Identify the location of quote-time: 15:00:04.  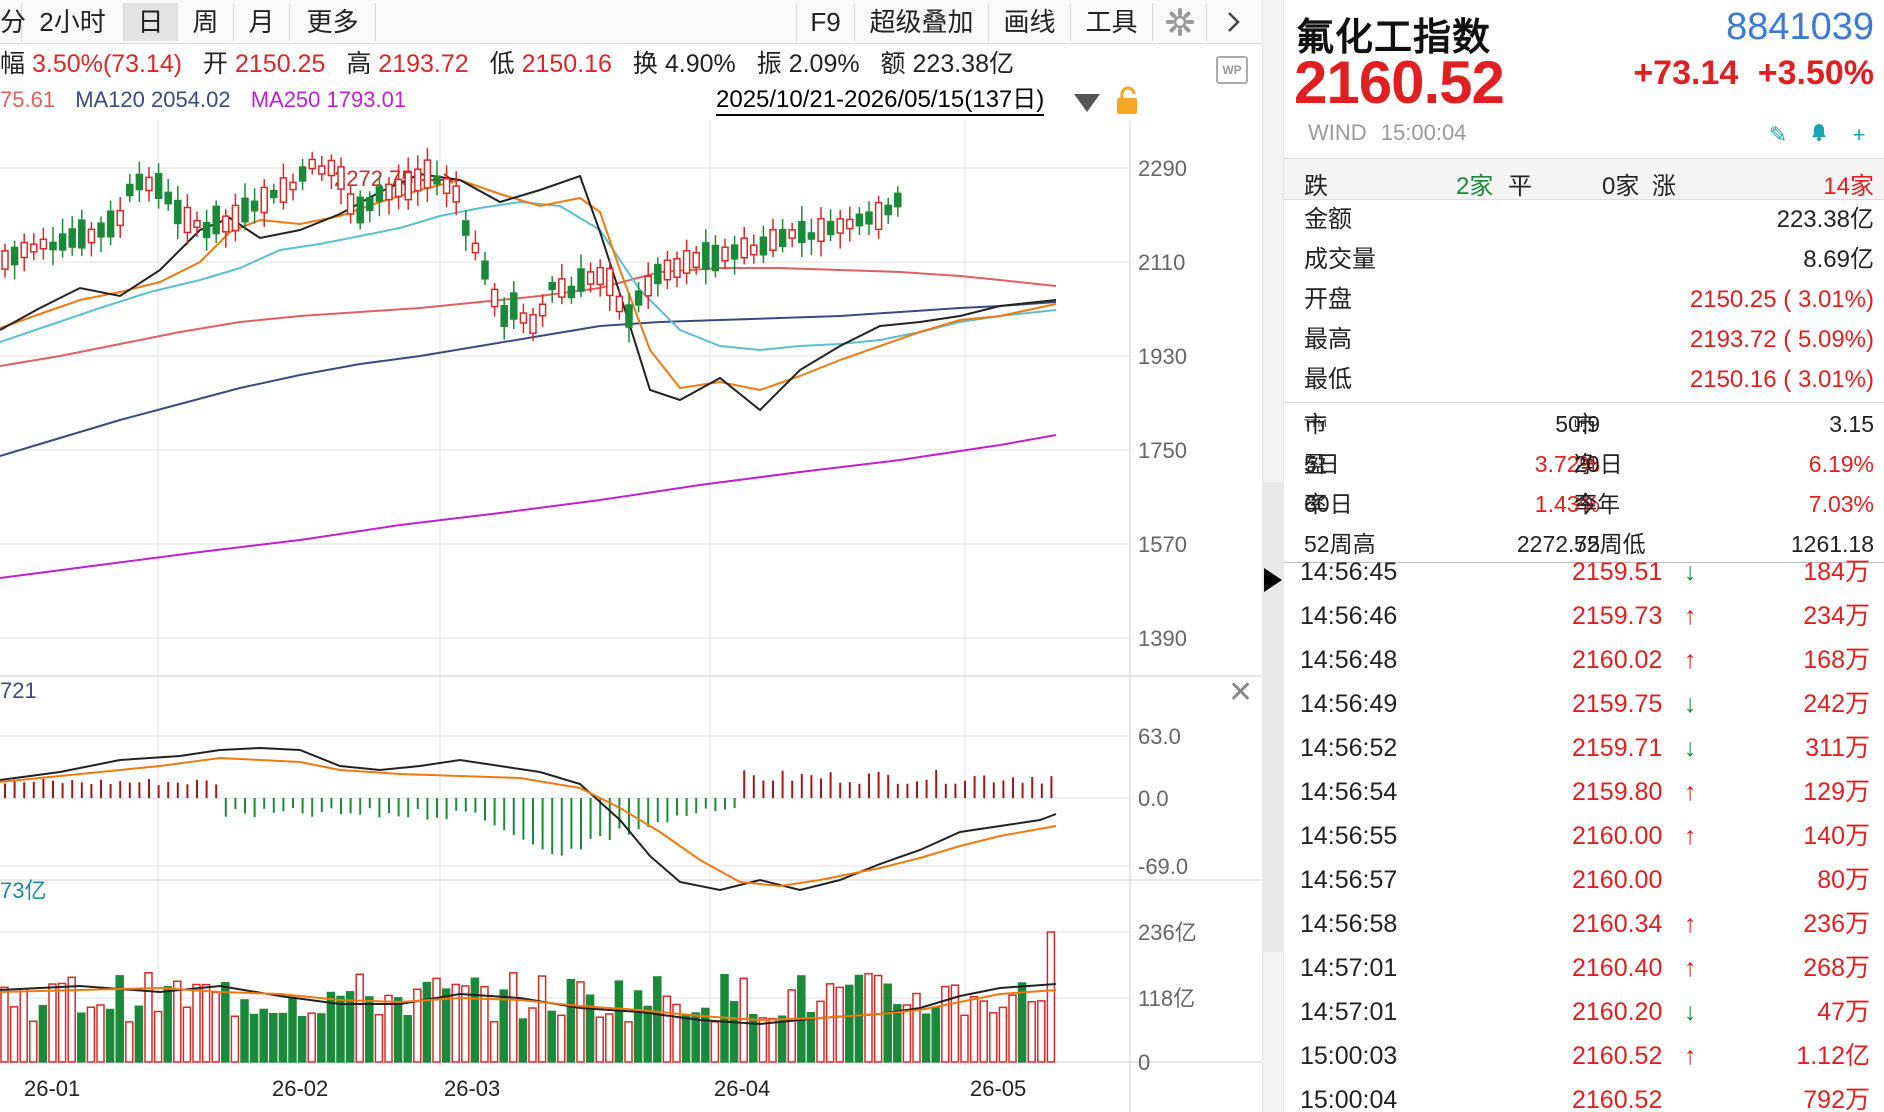
(1423, 132).